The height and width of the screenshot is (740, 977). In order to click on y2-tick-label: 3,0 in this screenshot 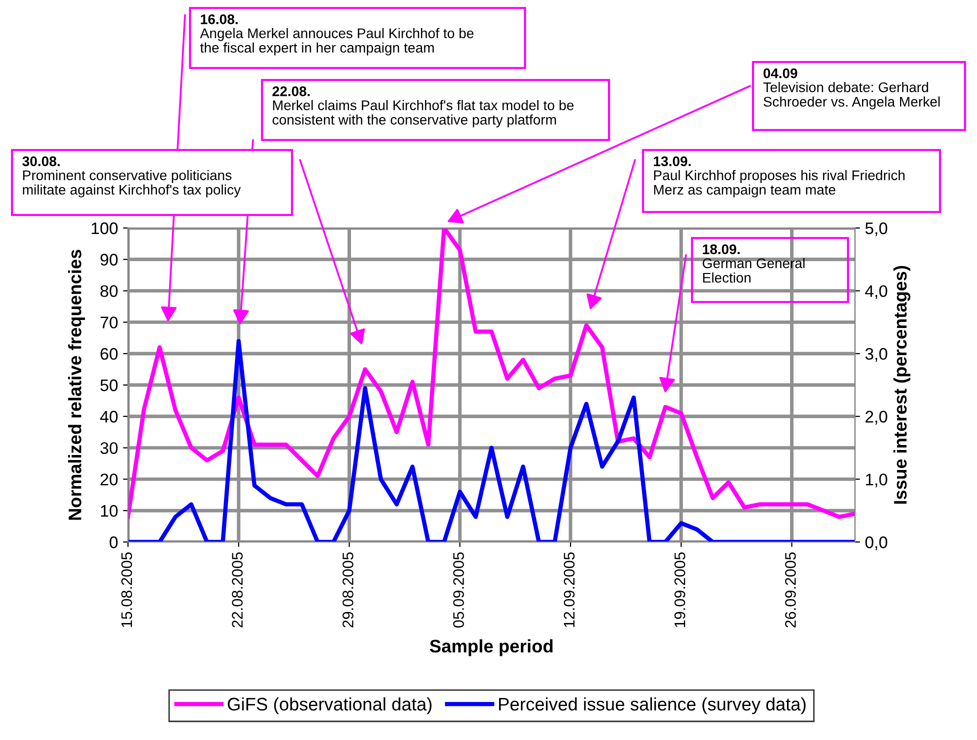, I will do `click(876, 355)`.